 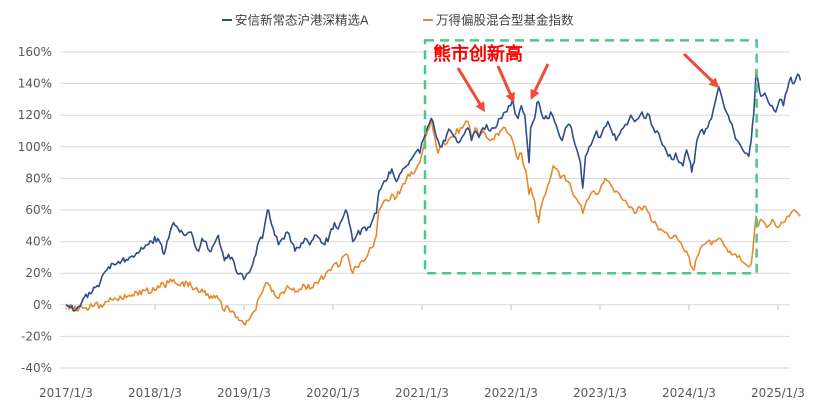 What do you see at coordinates (66, 393) in the screenshot?
I see `x-tick-label: 2017/1/3` at bounding box center [66, 393].